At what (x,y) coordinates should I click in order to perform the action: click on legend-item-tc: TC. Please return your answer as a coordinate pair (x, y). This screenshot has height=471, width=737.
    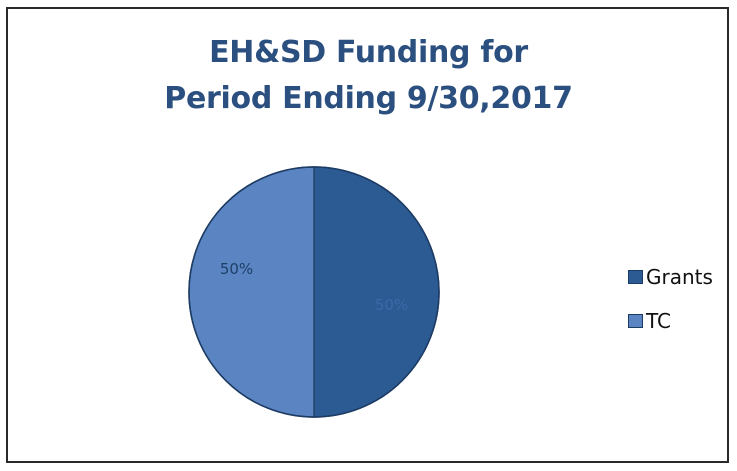
    Looking at the image, I should click on (670, 321).